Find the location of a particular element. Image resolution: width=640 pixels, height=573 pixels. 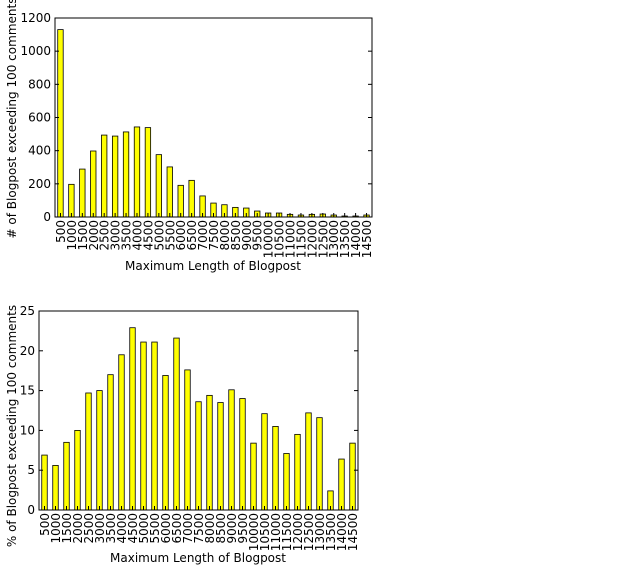

y-tick-label: 800 is located at coordinates (39, 84).